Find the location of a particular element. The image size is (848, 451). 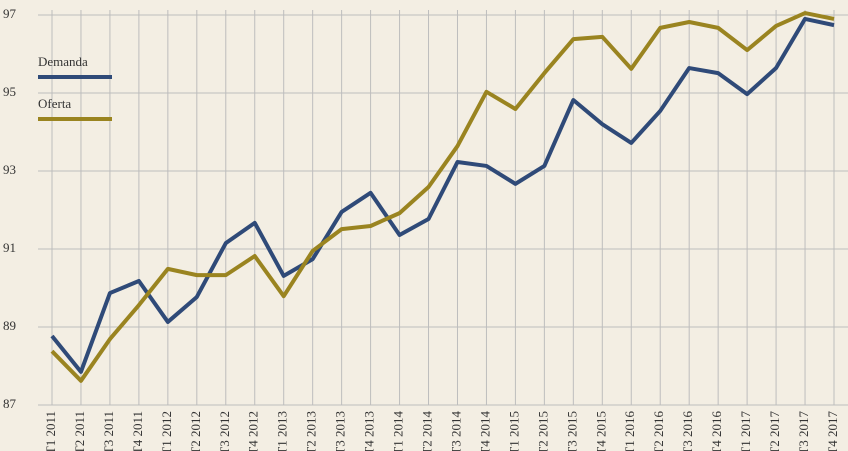

x-tick-label: T1 2017 is located at coordinates (745, 431).